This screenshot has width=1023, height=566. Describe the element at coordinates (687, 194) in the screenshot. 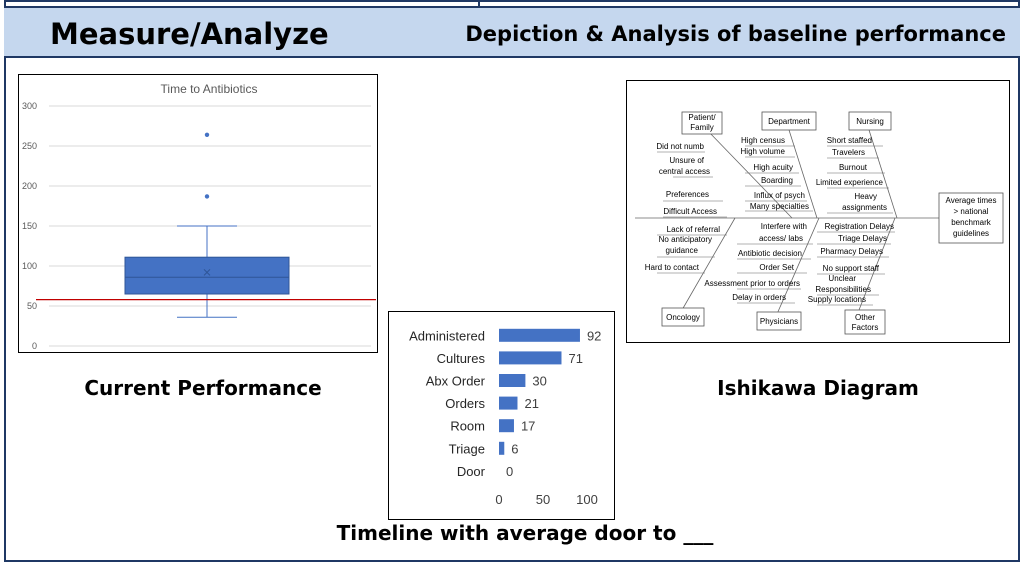

I see `cause-label: Preferences` at that location.